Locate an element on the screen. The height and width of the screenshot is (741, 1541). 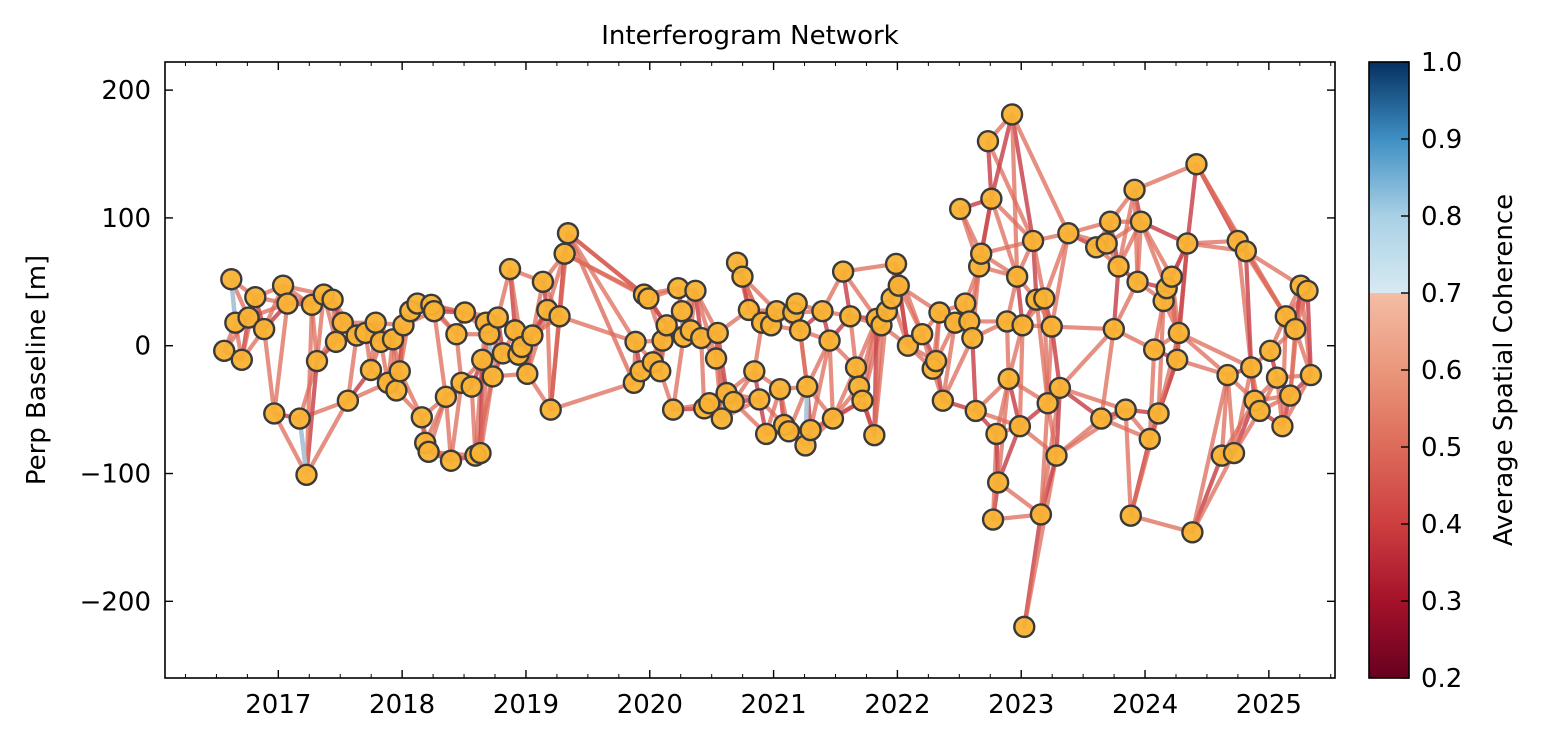
colorbar-tick-label: 0.8 is located at coordinates (1441, 217).